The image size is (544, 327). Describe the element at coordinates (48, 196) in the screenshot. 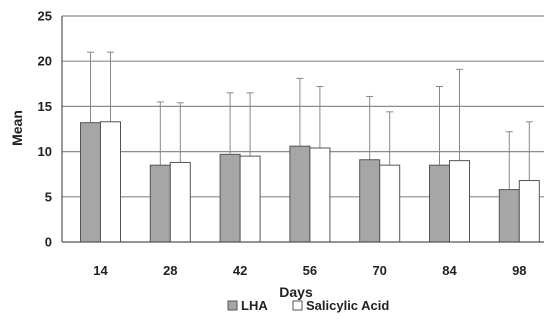

I see `y-tick-label: 5` at that location.